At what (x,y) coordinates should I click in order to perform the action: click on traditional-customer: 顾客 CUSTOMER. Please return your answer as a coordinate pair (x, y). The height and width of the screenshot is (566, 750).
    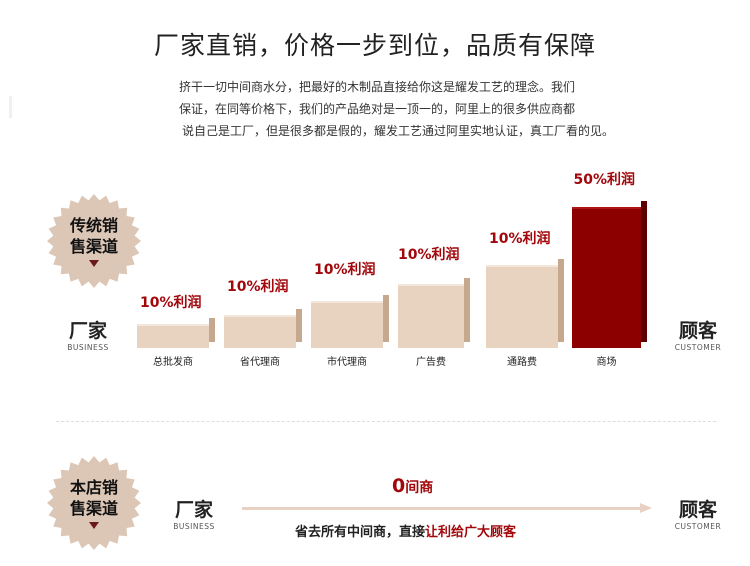
    Looking at the image, I should click on (698, 334).